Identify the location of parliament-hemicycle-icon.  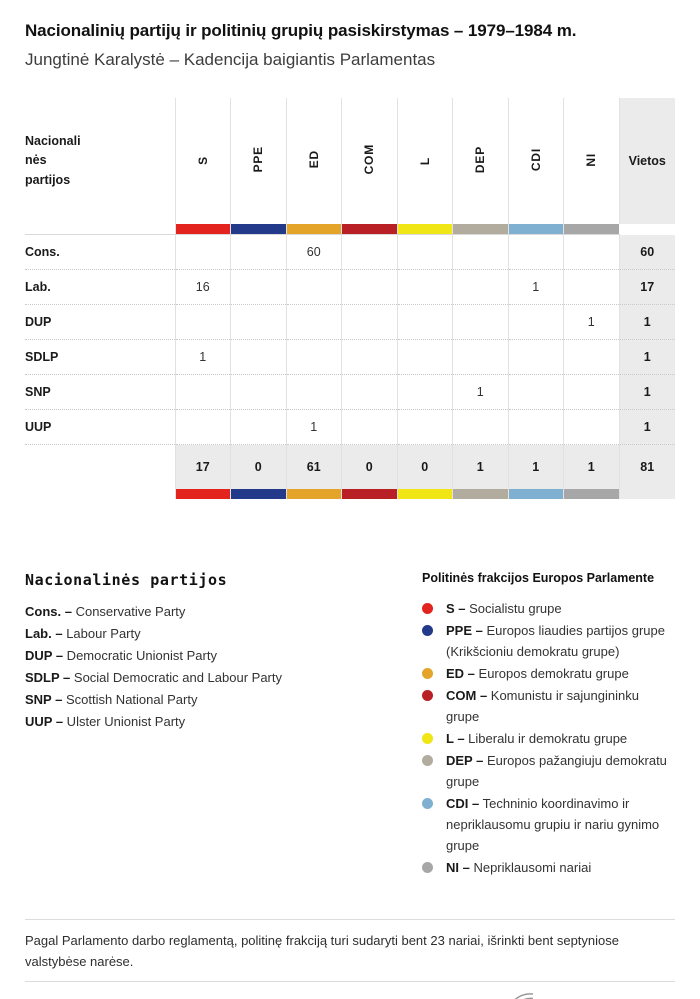
(523, 995).